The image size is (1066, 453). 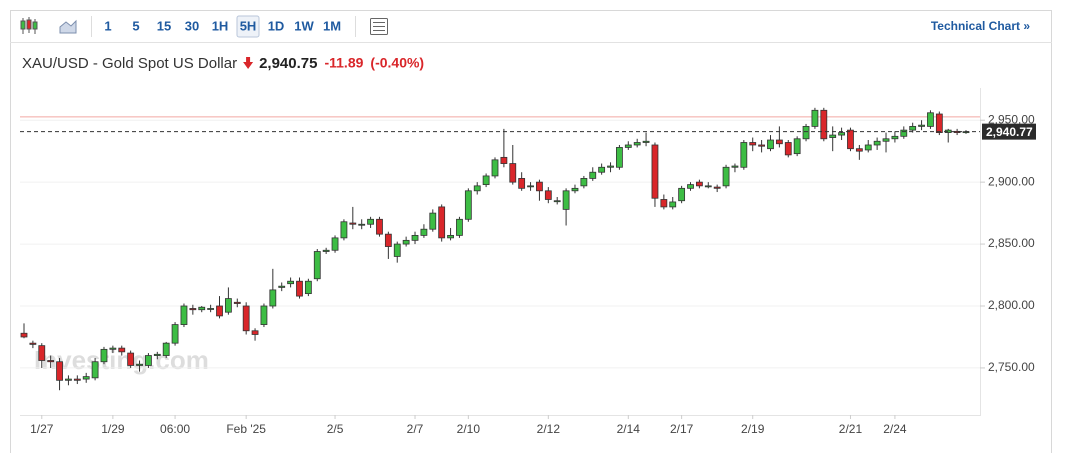 What do you see at coordinates (895, 429) in the screenshot?
I see `x-tick-label: 2/24` at bounding box center [895, 429].